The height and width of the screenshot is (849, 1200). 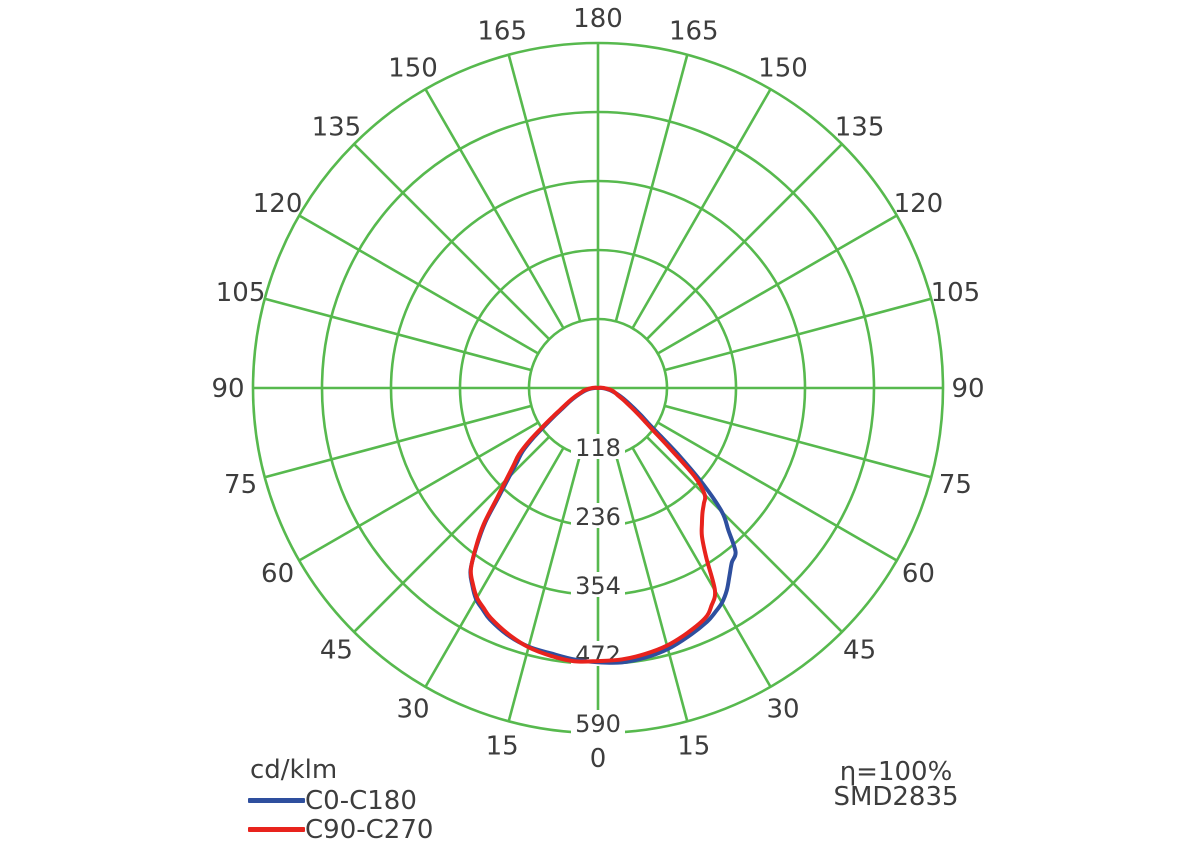 I want to click on radial-label-236: 236, so click(x=598, y=517).